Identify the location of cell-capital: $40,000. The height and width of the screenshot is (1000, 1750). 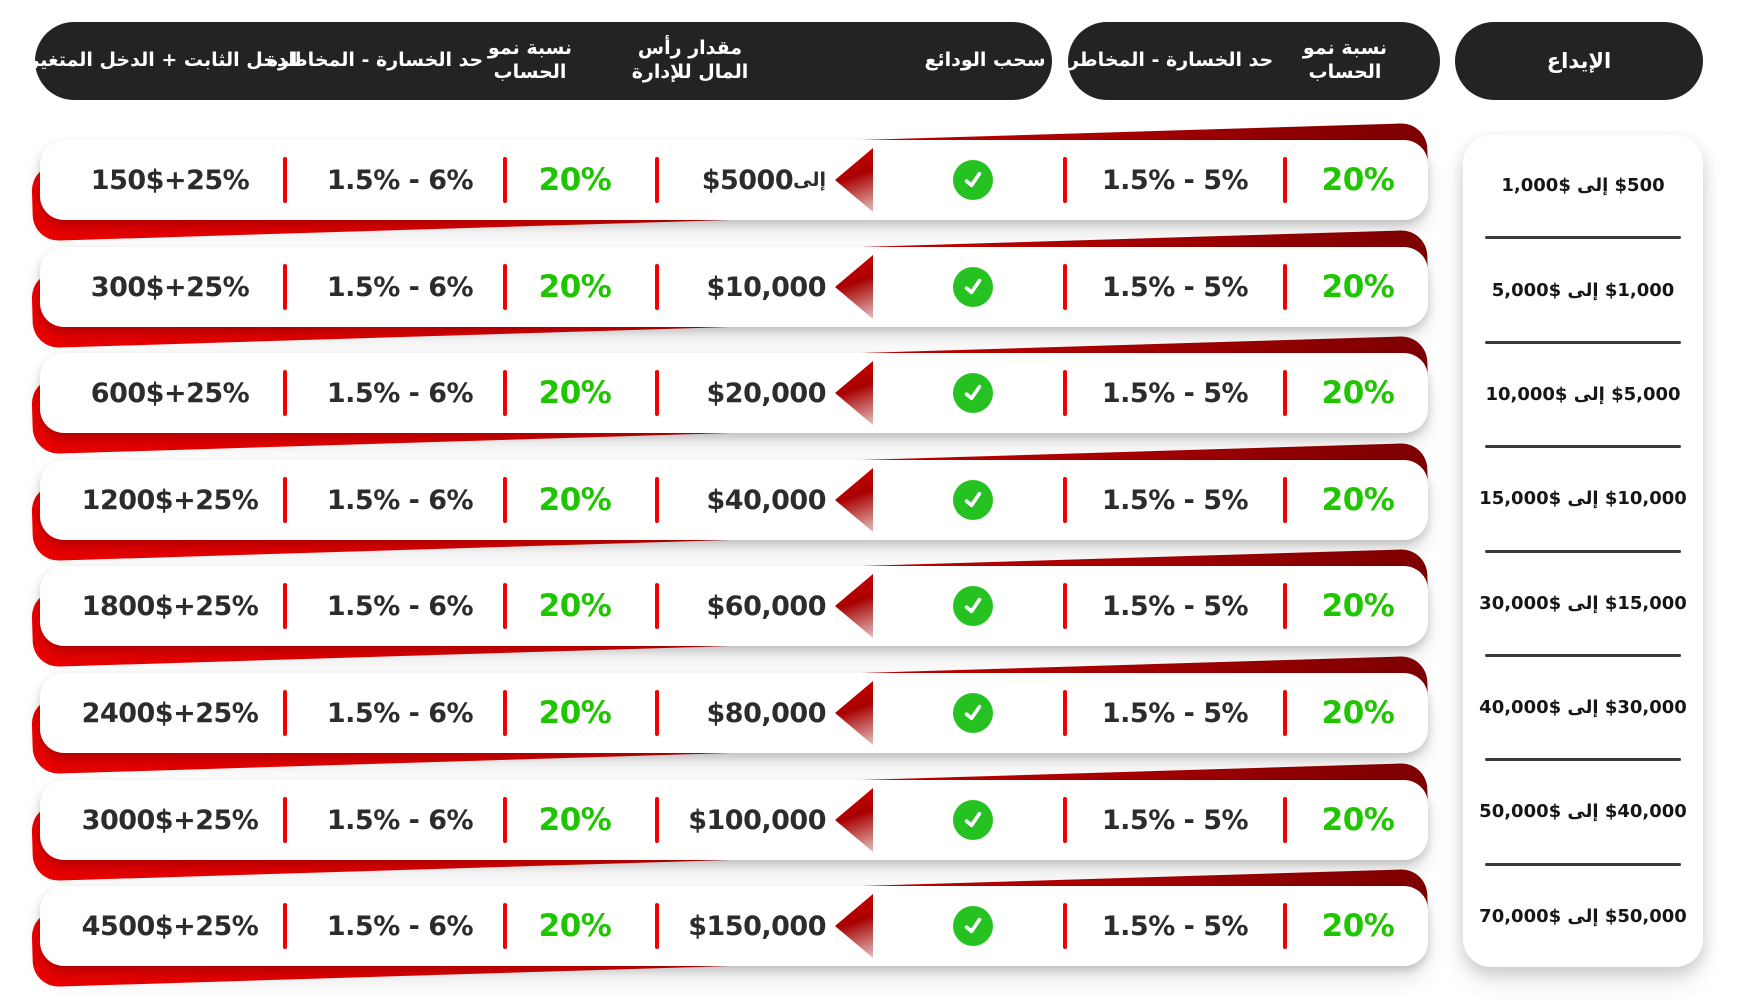
(750, 500).